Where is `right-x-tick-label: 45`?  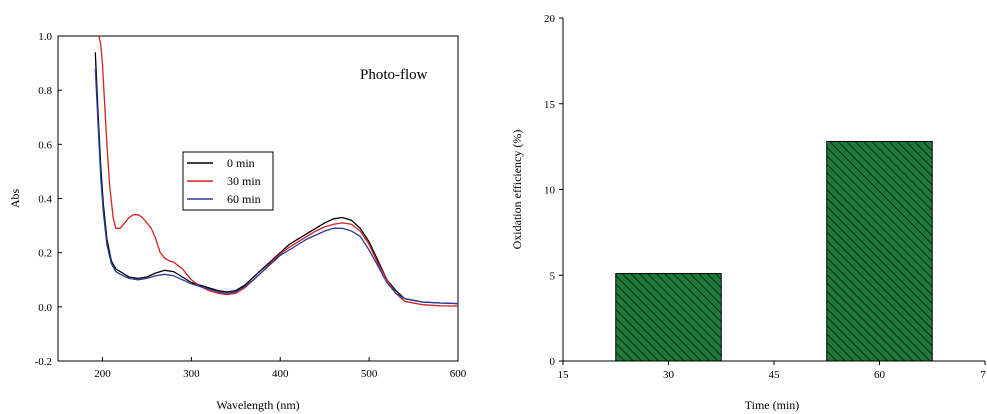
right-x-tick-label: 45 is located at coordinates (775, 375).